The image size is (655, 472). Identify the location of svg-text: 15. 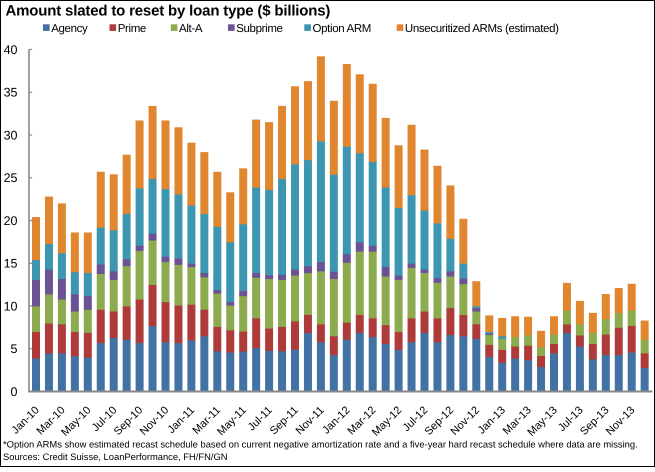
(11, 264).